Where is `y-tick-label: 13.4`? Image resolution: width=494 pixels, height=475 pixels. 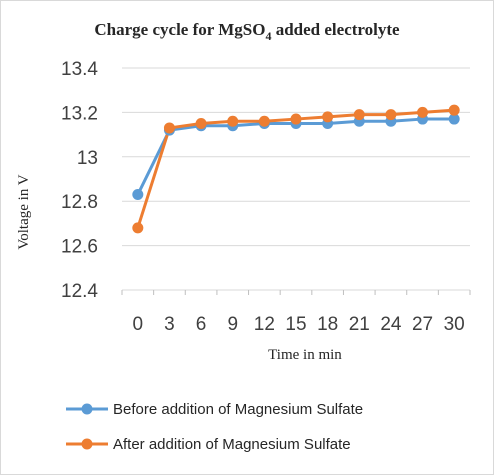 y-tick-label: 13.4 is located at coordinates (79, 69).